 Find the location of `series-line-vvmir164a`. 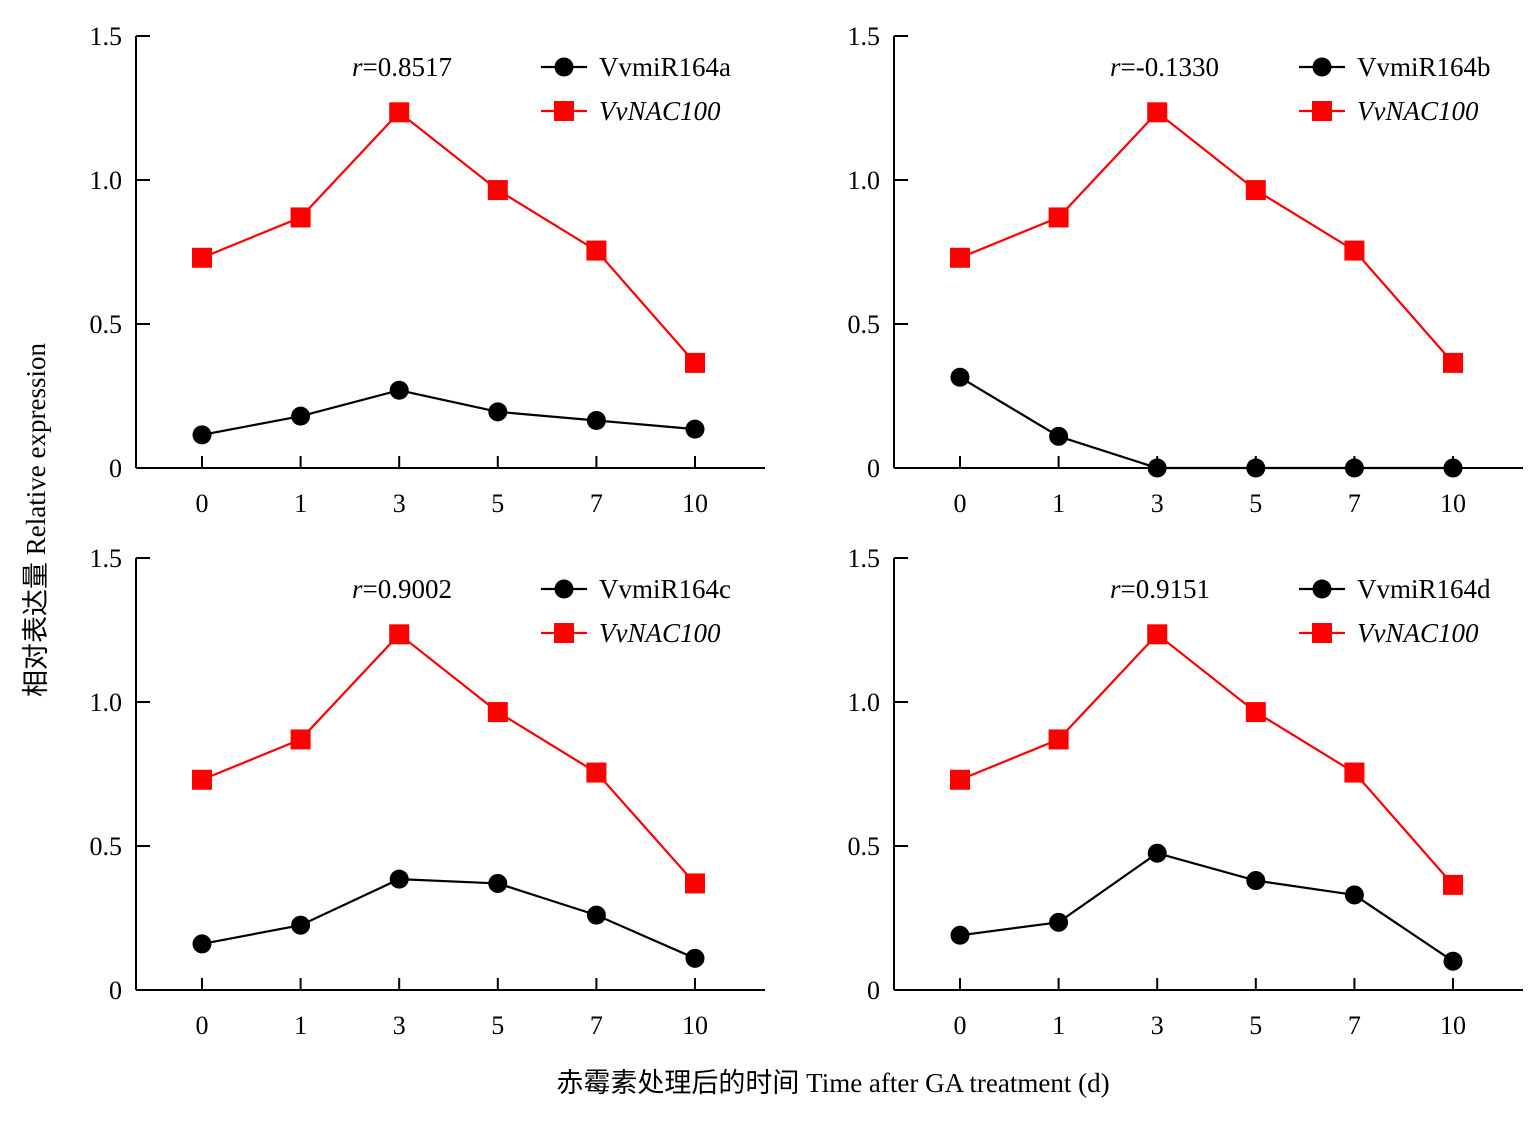

series-line-vvmir164a is located at coordinates (448, 412).